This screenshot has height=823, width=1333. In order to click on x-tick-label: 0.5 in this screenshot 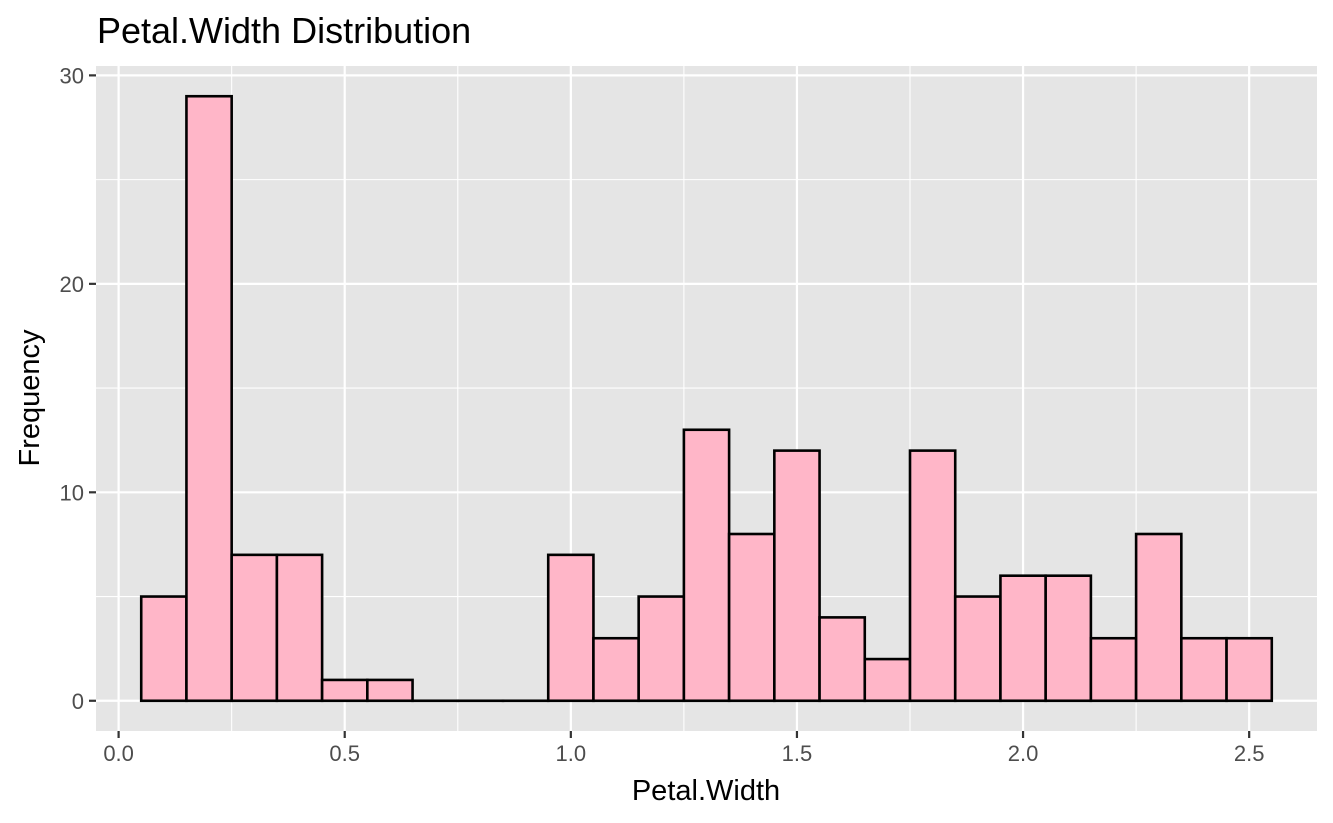, I will do `click(344, 753)`.